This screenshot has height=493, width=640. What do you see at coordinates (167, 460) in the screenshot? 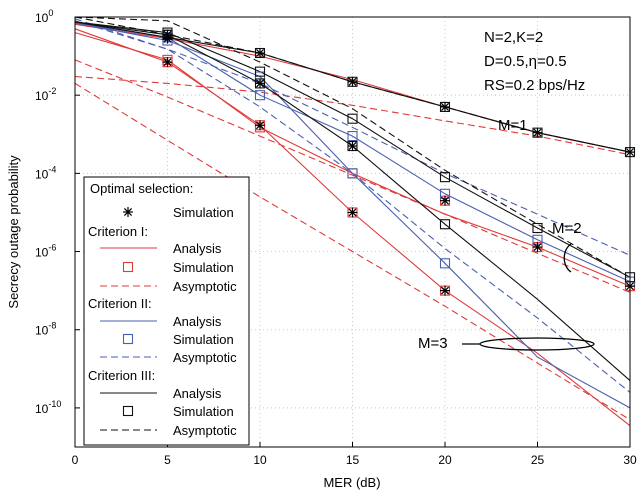
I see `x-tick-label: 5` at bounding box center [167, 460].